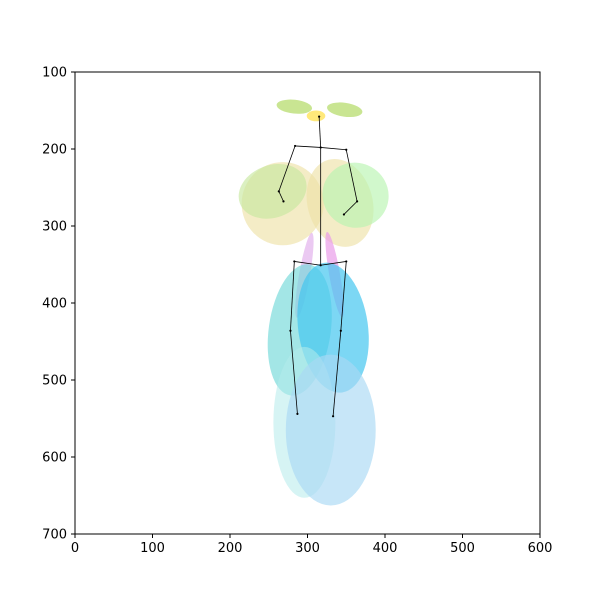  What do you see at coordinates (343, 296) in the screenshot?
I see `bone-right-hip-to-right-knee` at bounding box center [343, 296].